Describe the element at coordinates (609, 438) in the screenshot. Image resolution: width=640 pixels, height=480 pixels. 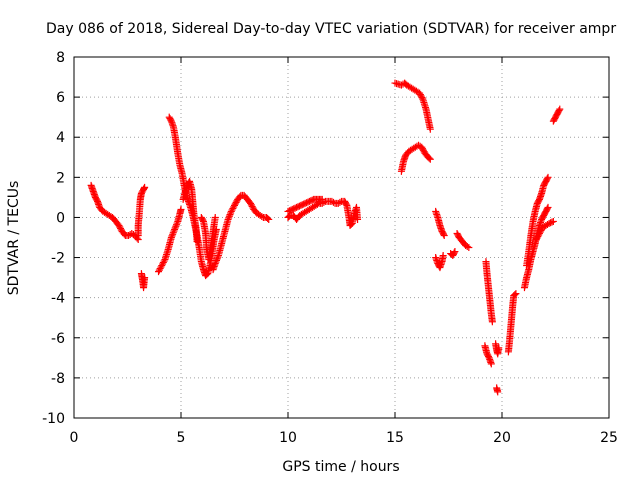
I see `x-tick-label: 25` at that location.